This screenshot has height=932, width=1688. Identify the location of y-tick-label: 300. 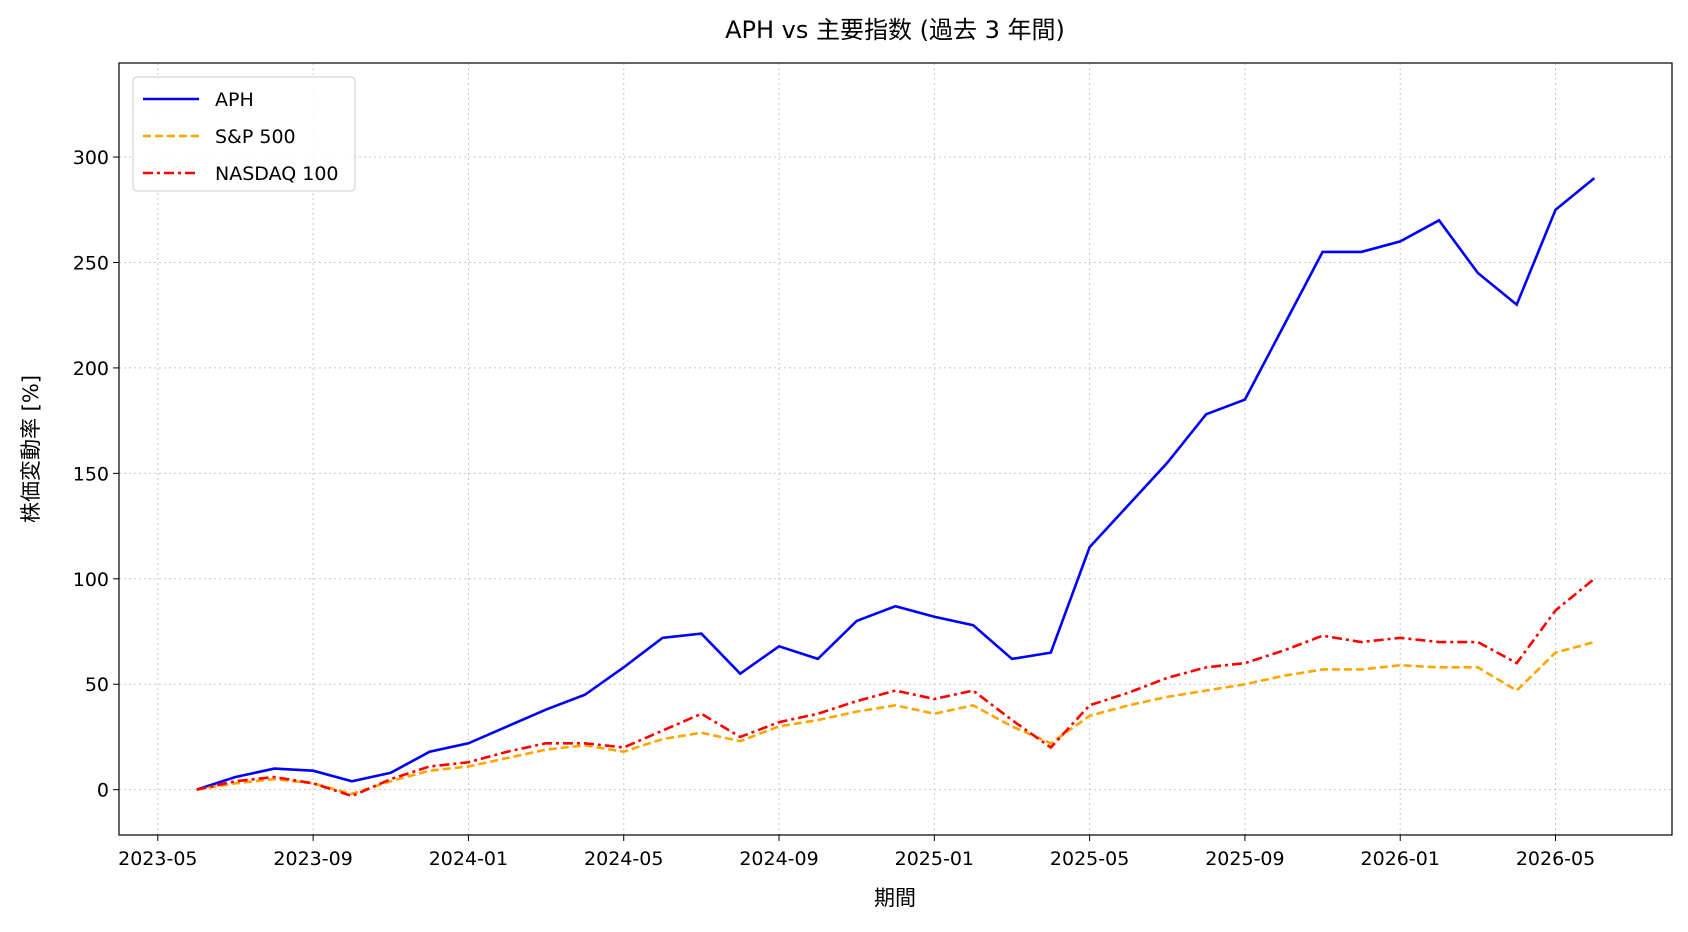
(91, 158).